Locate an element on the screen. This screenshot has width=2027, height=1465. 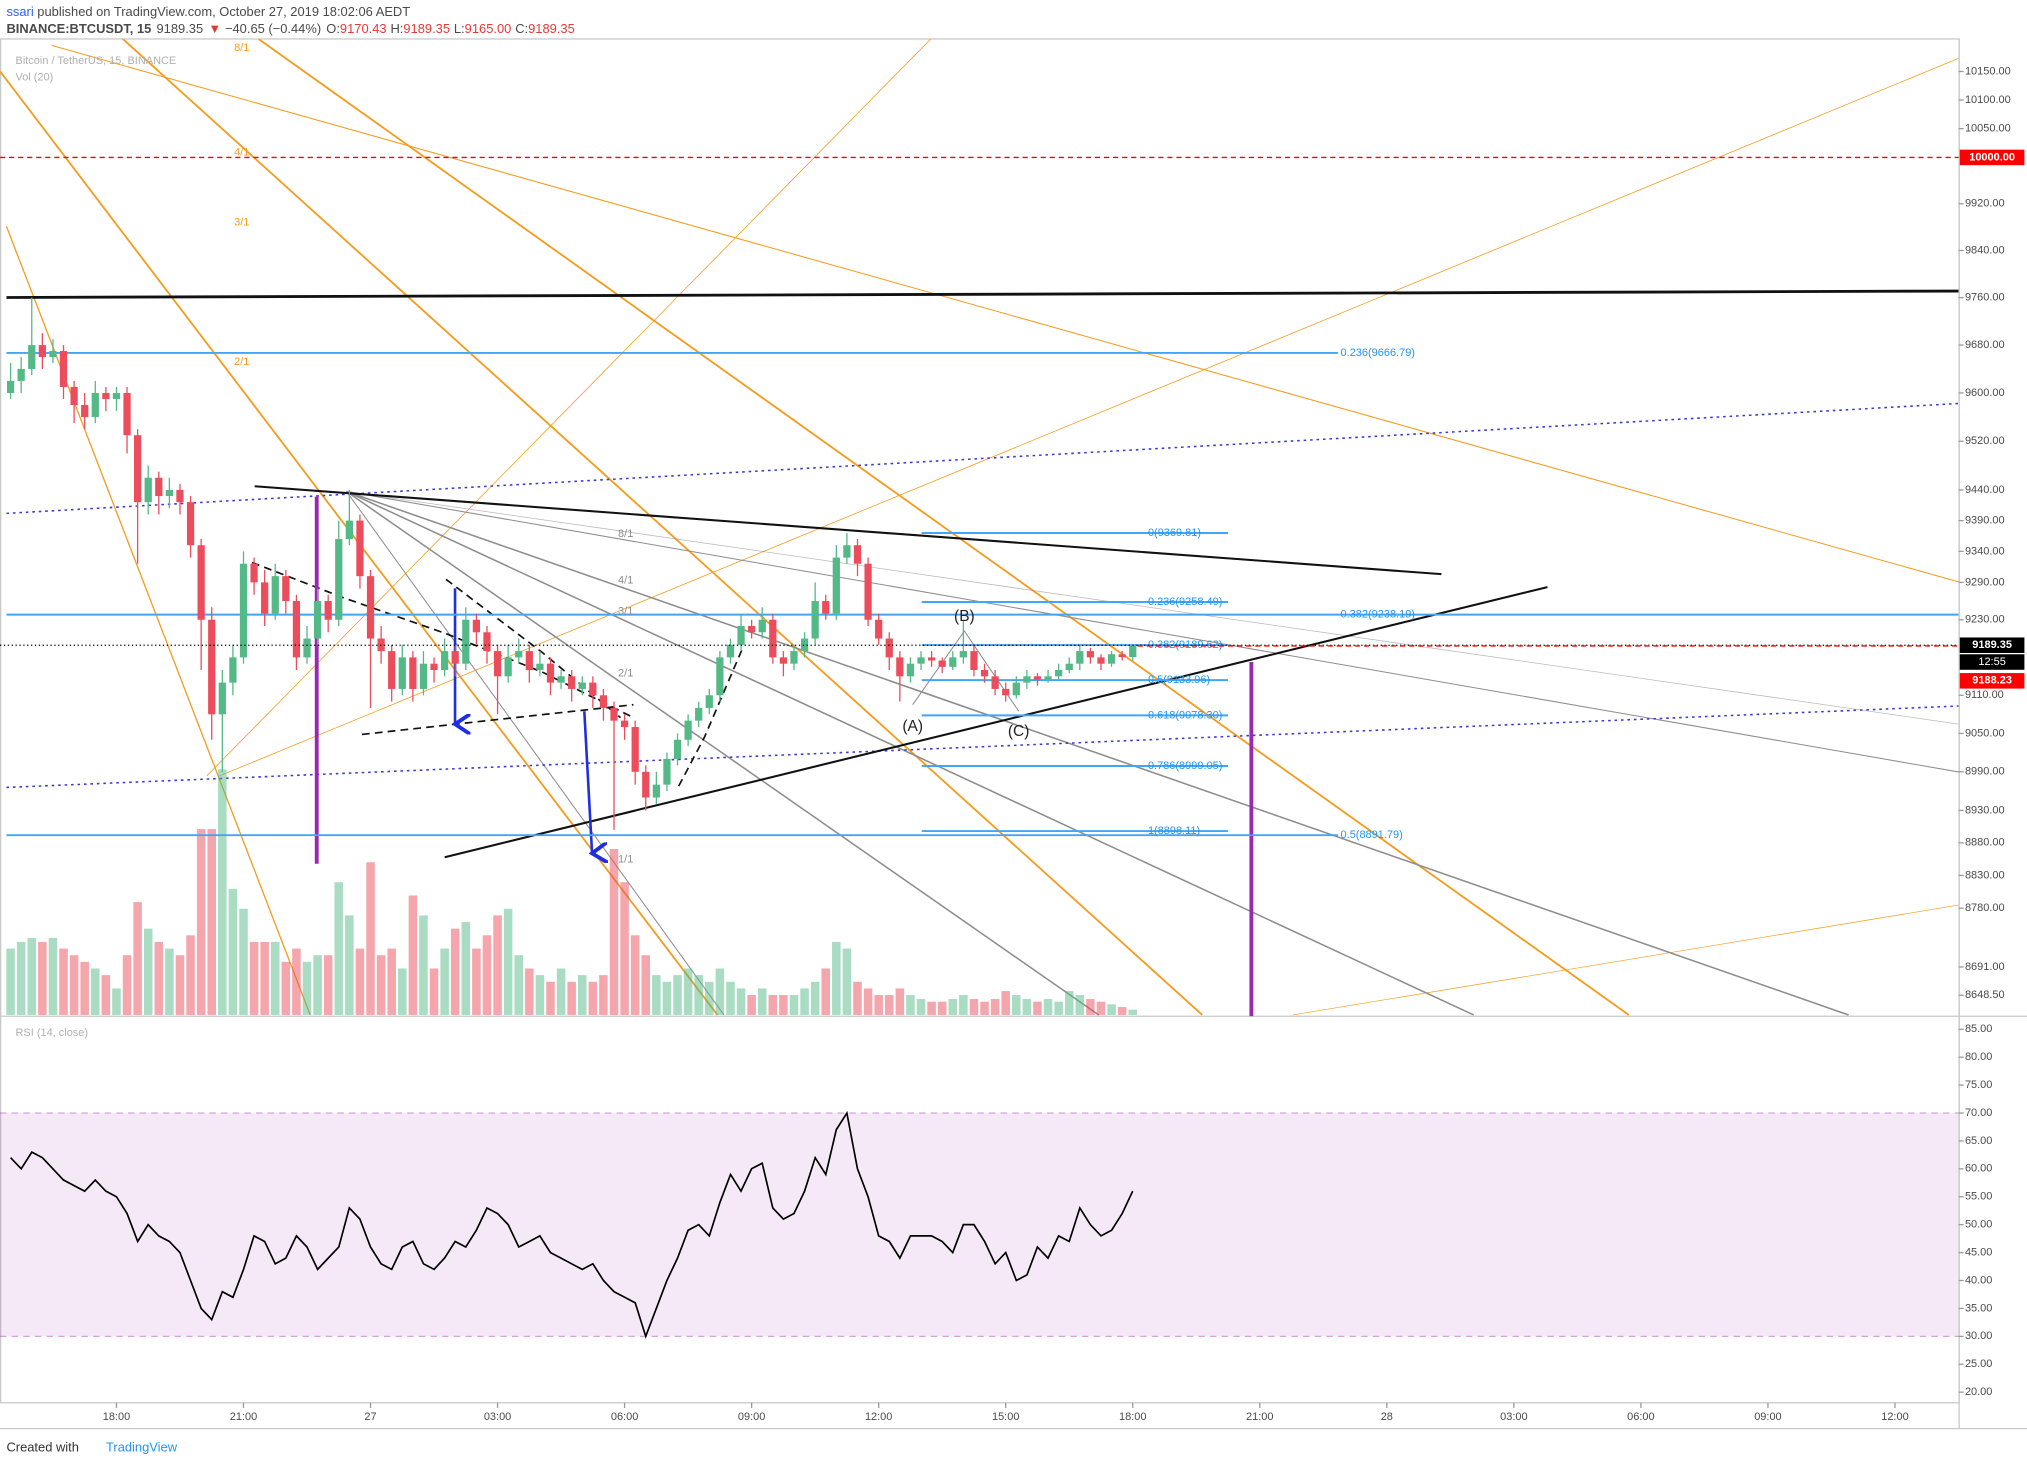
gann-label: 4/1 is located at coordinates (241, 153).